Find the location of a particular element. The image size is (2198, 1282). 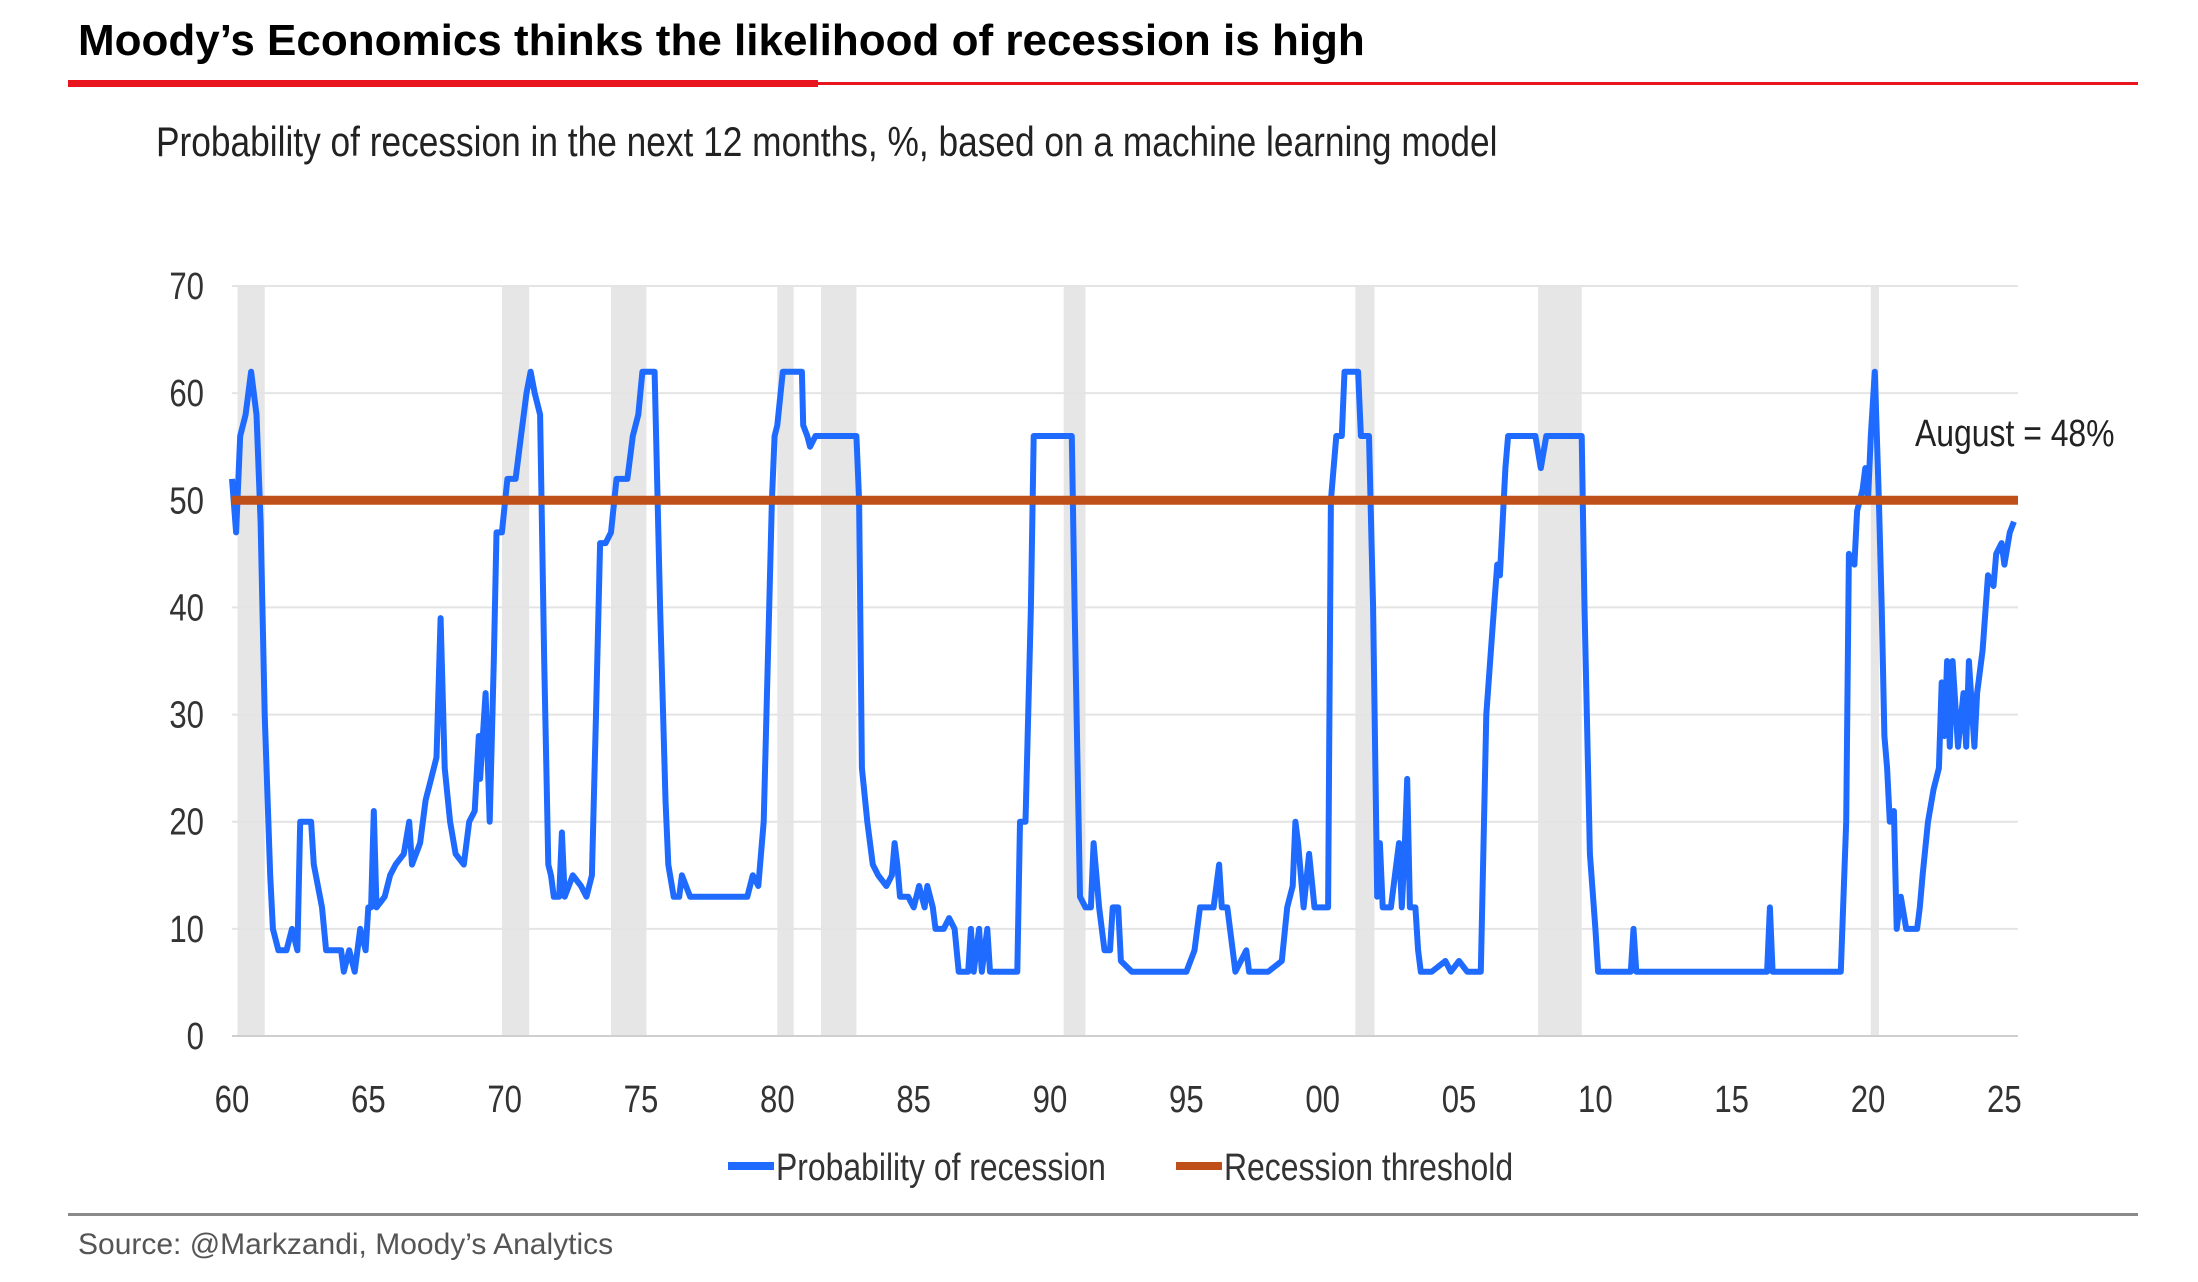

x-tick-label: 60 is located at coordinates (232, 1100).